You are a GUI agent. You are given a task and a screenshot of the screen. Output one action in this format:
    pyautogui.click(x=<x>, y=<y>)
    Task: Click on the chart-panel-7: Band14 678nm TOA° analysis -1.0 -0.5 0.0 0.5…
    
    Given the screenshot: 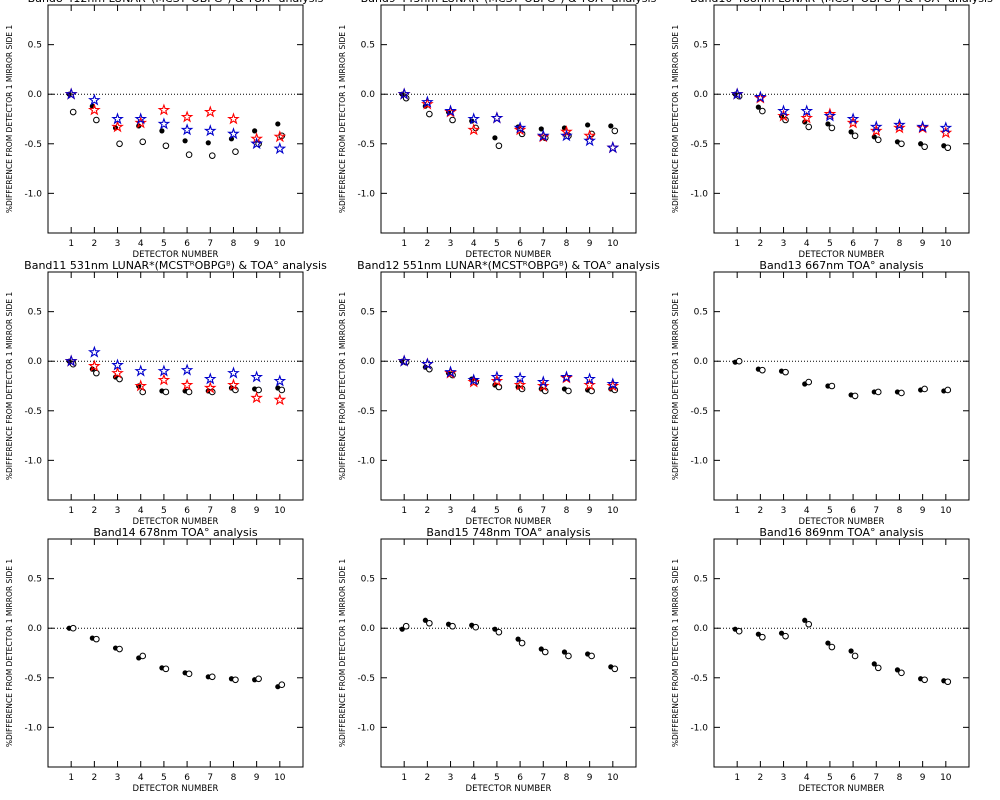 What is the action you would take?
    pyautogui.click(x=154, y=660)
    